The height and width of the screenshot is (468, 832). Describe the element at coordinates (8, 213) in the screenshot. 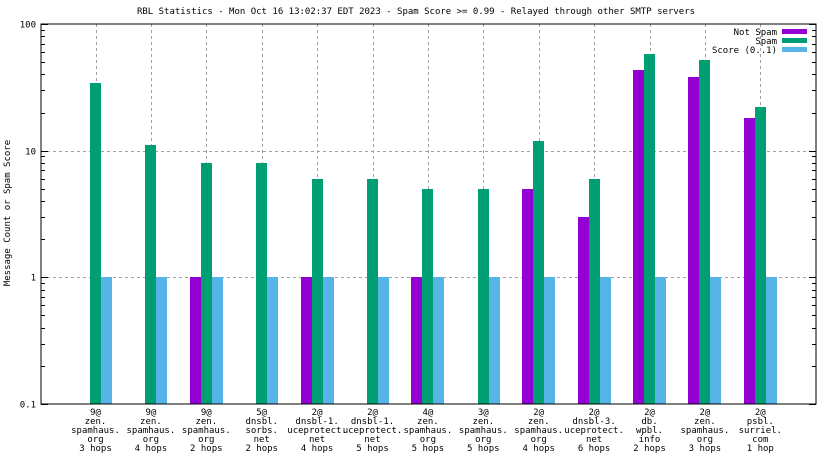

I see `y-axis-label: Message Count or Spam Score` at that location.